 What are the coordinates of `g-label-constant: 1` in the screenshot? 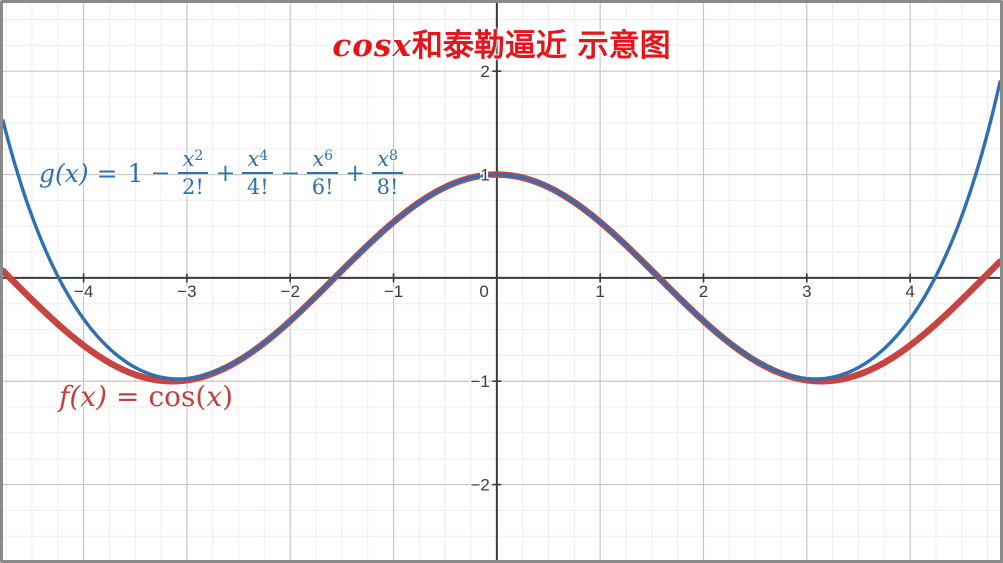 It's located at (135, 173).